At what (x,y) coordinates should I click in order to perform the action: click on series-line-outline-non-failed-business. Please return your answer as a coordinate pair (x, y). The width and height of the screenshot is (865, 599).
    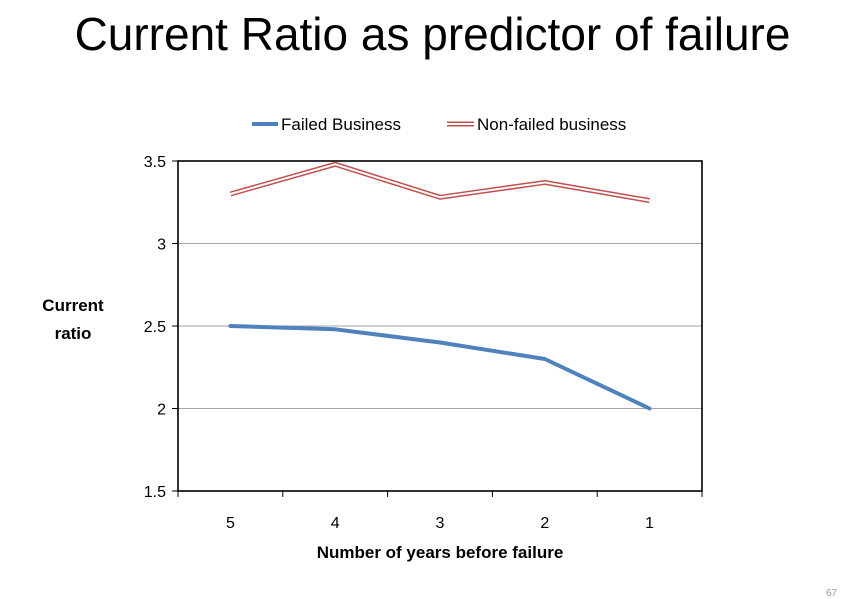
    Looking at the image, I should click on (440, 182).